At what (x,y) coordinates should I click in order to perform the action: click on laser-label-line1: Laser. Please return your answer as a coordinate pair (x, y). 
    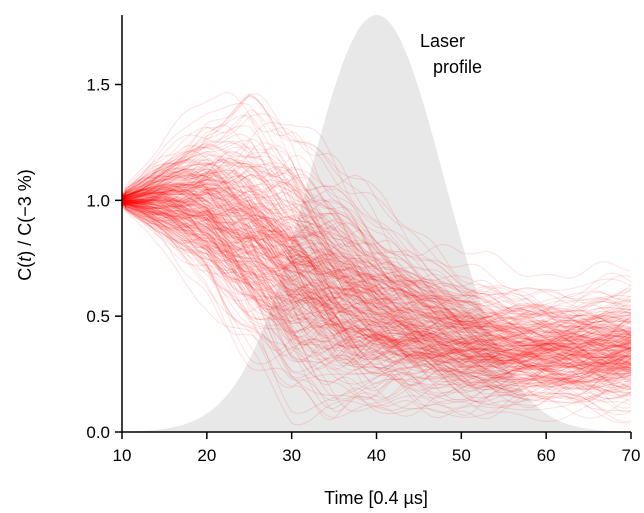
    Looking at the image, I should click on (442, 41).